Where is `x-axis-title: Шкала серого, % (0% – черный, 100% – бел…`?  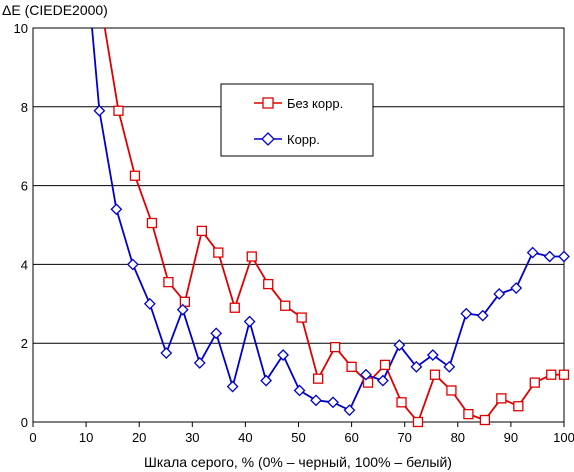 x-axis-title: Шкала серого, % (0% – черный, 100% – бел… is located at coordinates (298, 462).